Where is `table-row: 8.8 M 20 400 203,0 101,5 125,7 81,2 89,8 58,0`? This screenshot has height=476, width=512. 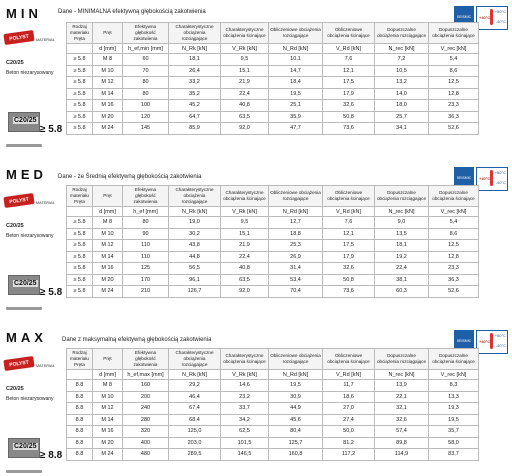
table-row: 8.8 M 20 400 203,0 101,5 125,7 81,2 89,8 58,0 is located at coordinates (272, 442).